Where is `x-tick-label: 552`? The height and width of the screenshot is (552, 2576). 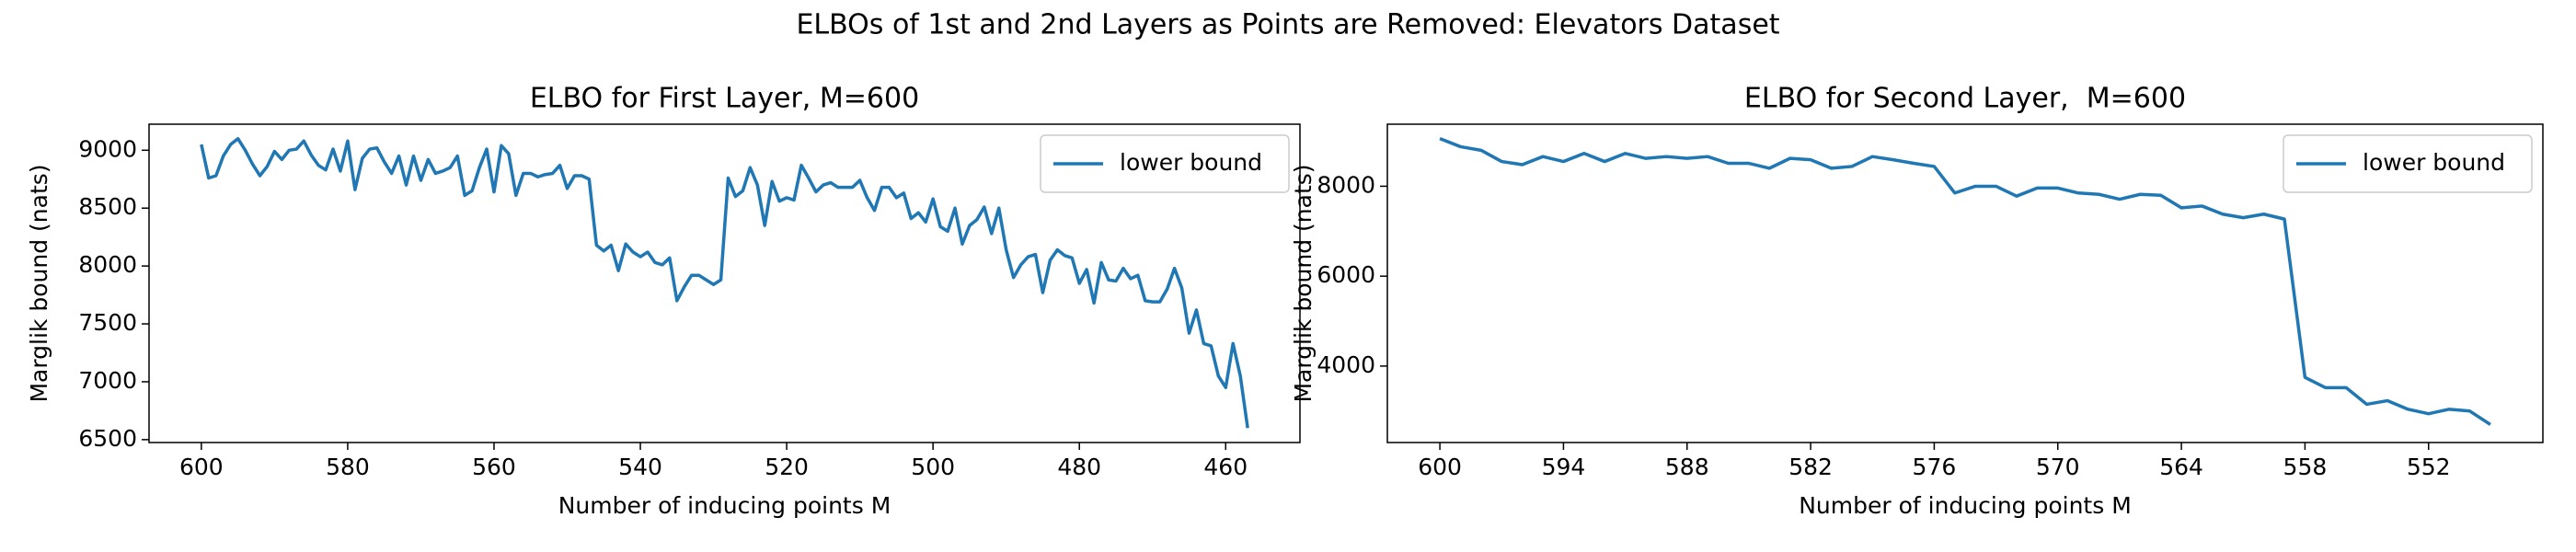 x-tick-label: 552 is located at coordinates (2429, 467).